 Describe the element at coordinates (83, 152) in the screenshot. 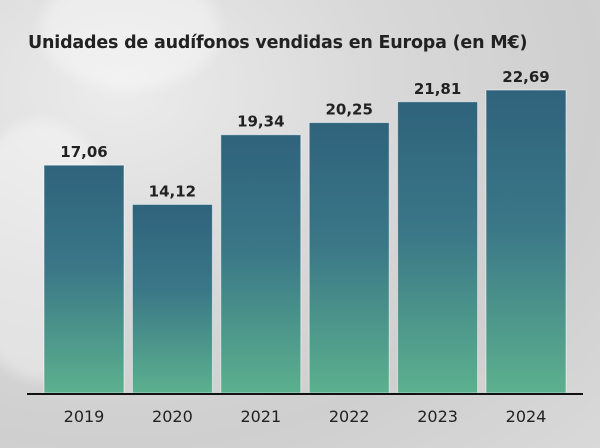

I see `value-label-2019: 17,06` at that location.